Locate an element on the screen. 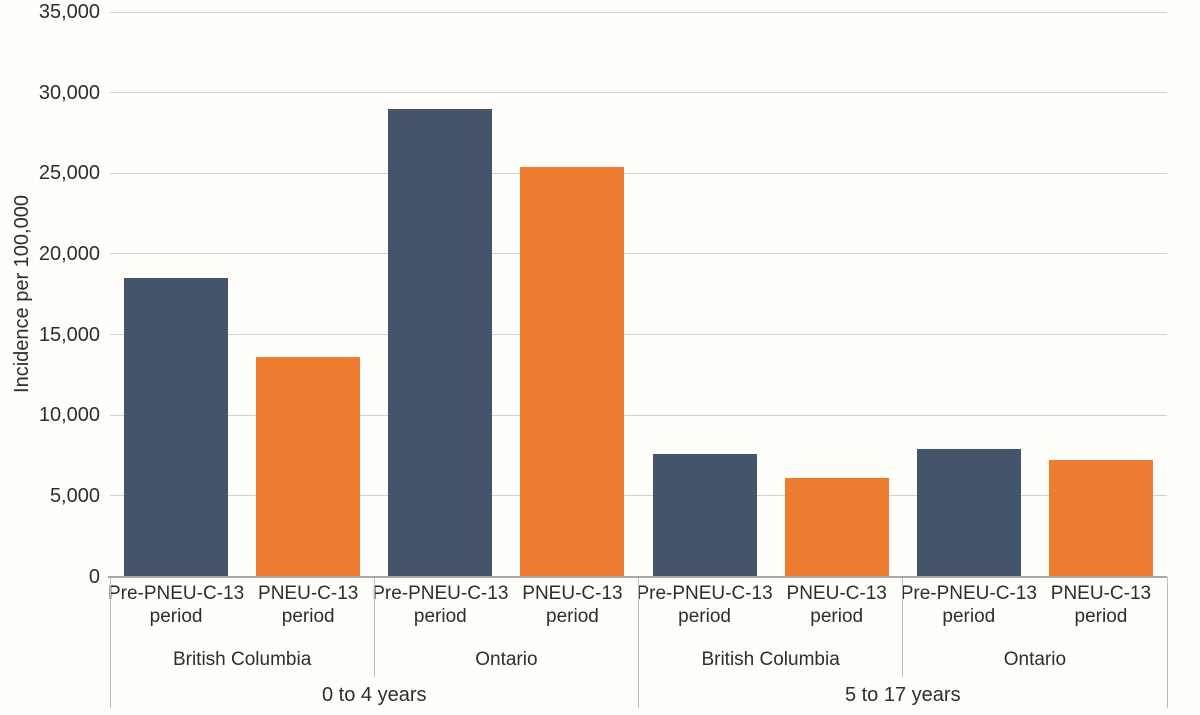  y-axis-tick-label: 35,000 is located at coordinates (69, 12).